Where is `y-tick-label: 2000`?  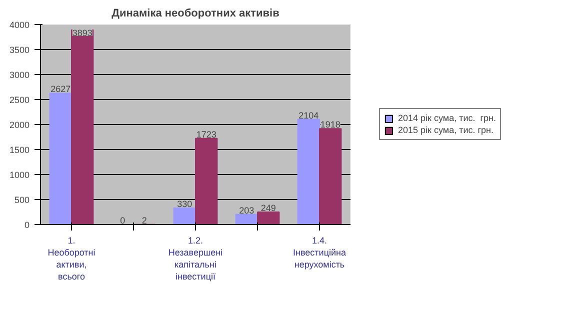 y-tick-label: 2000 is located at coordinates (19, 125).